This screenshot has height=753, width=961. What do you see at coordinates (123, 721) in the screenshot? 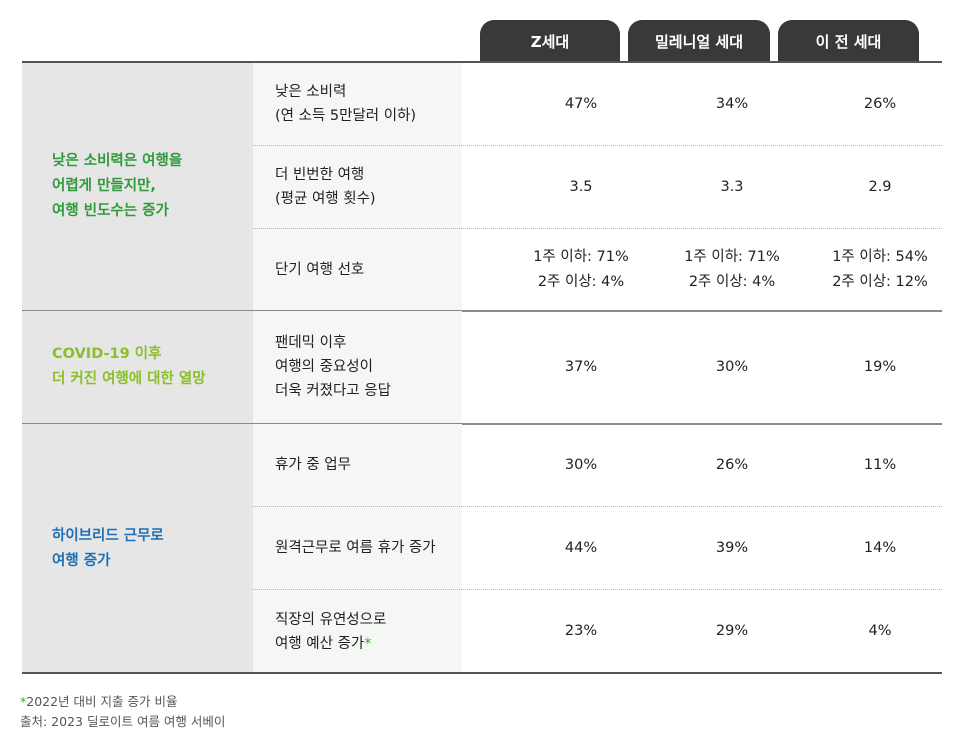
I see `source-note: 출처: 2023 딜로이트 여름 여행 서베이` at bounding box center [123, 721].